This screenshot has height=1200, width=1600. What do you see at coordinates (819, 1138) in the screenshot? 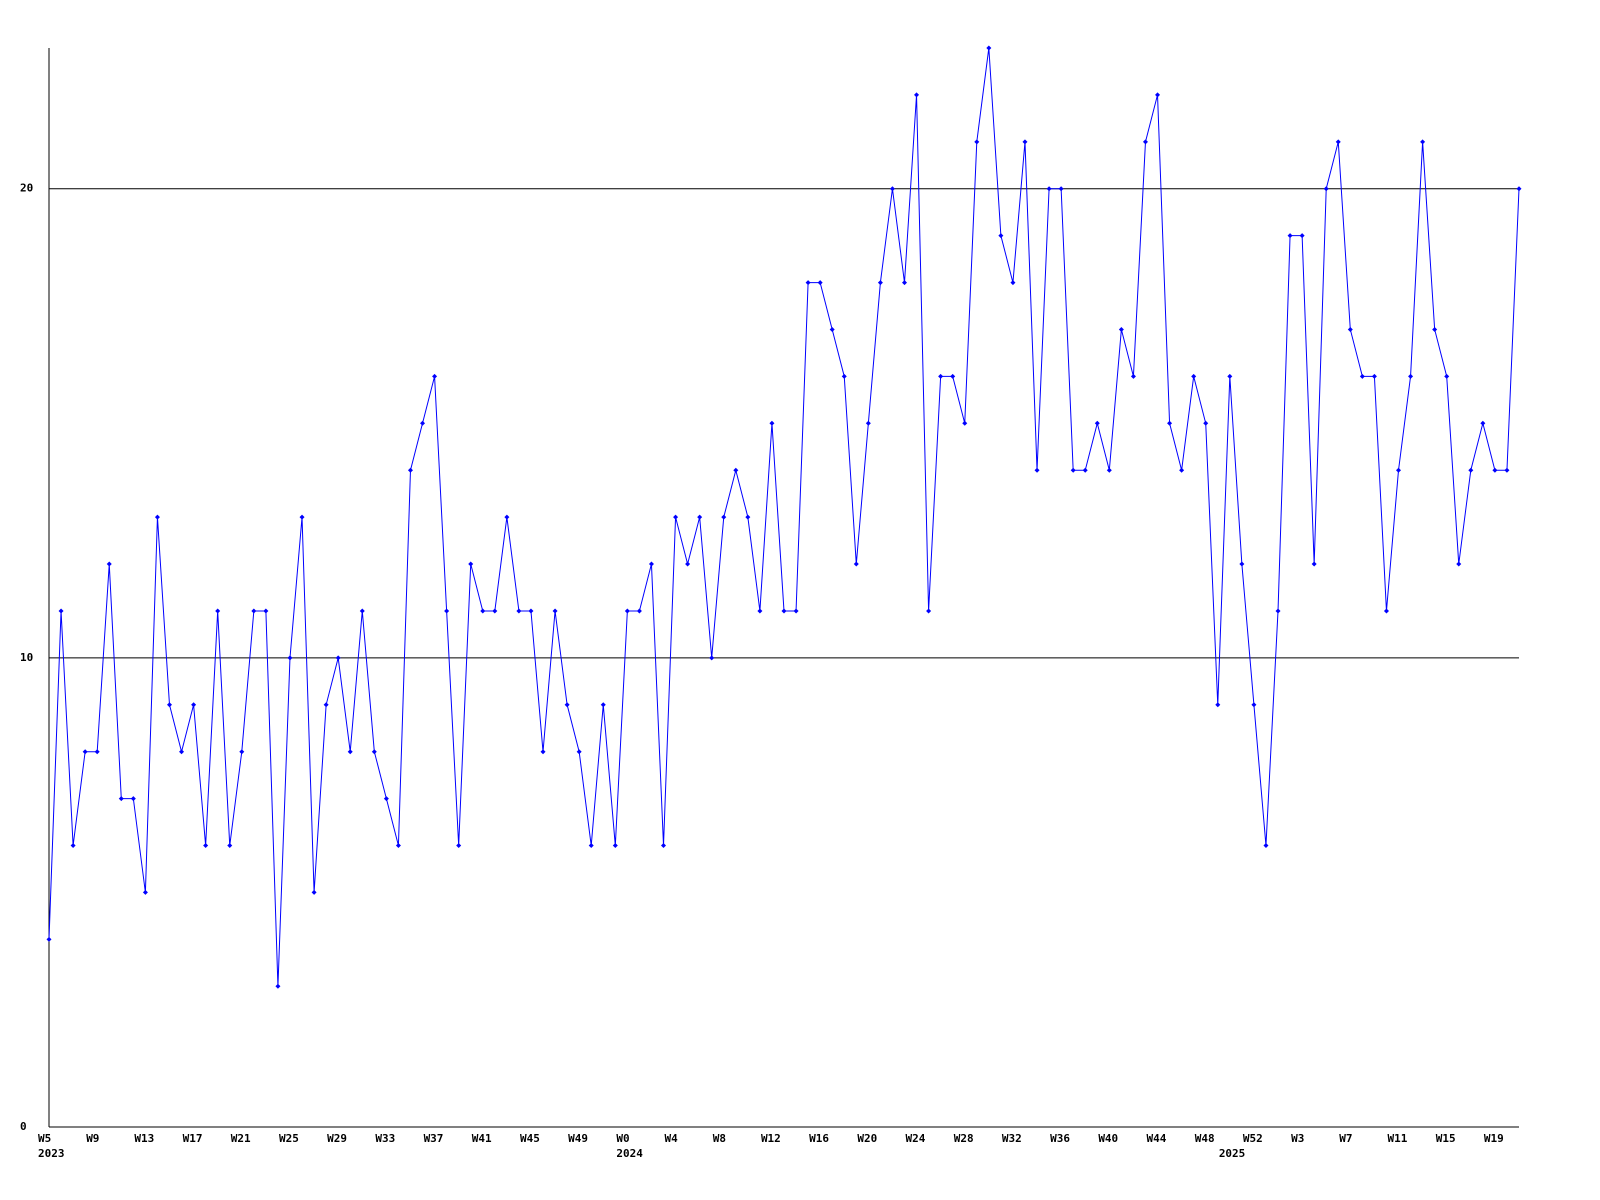
I see `x-tick-label: W16` at bounding box center [819, 1138].